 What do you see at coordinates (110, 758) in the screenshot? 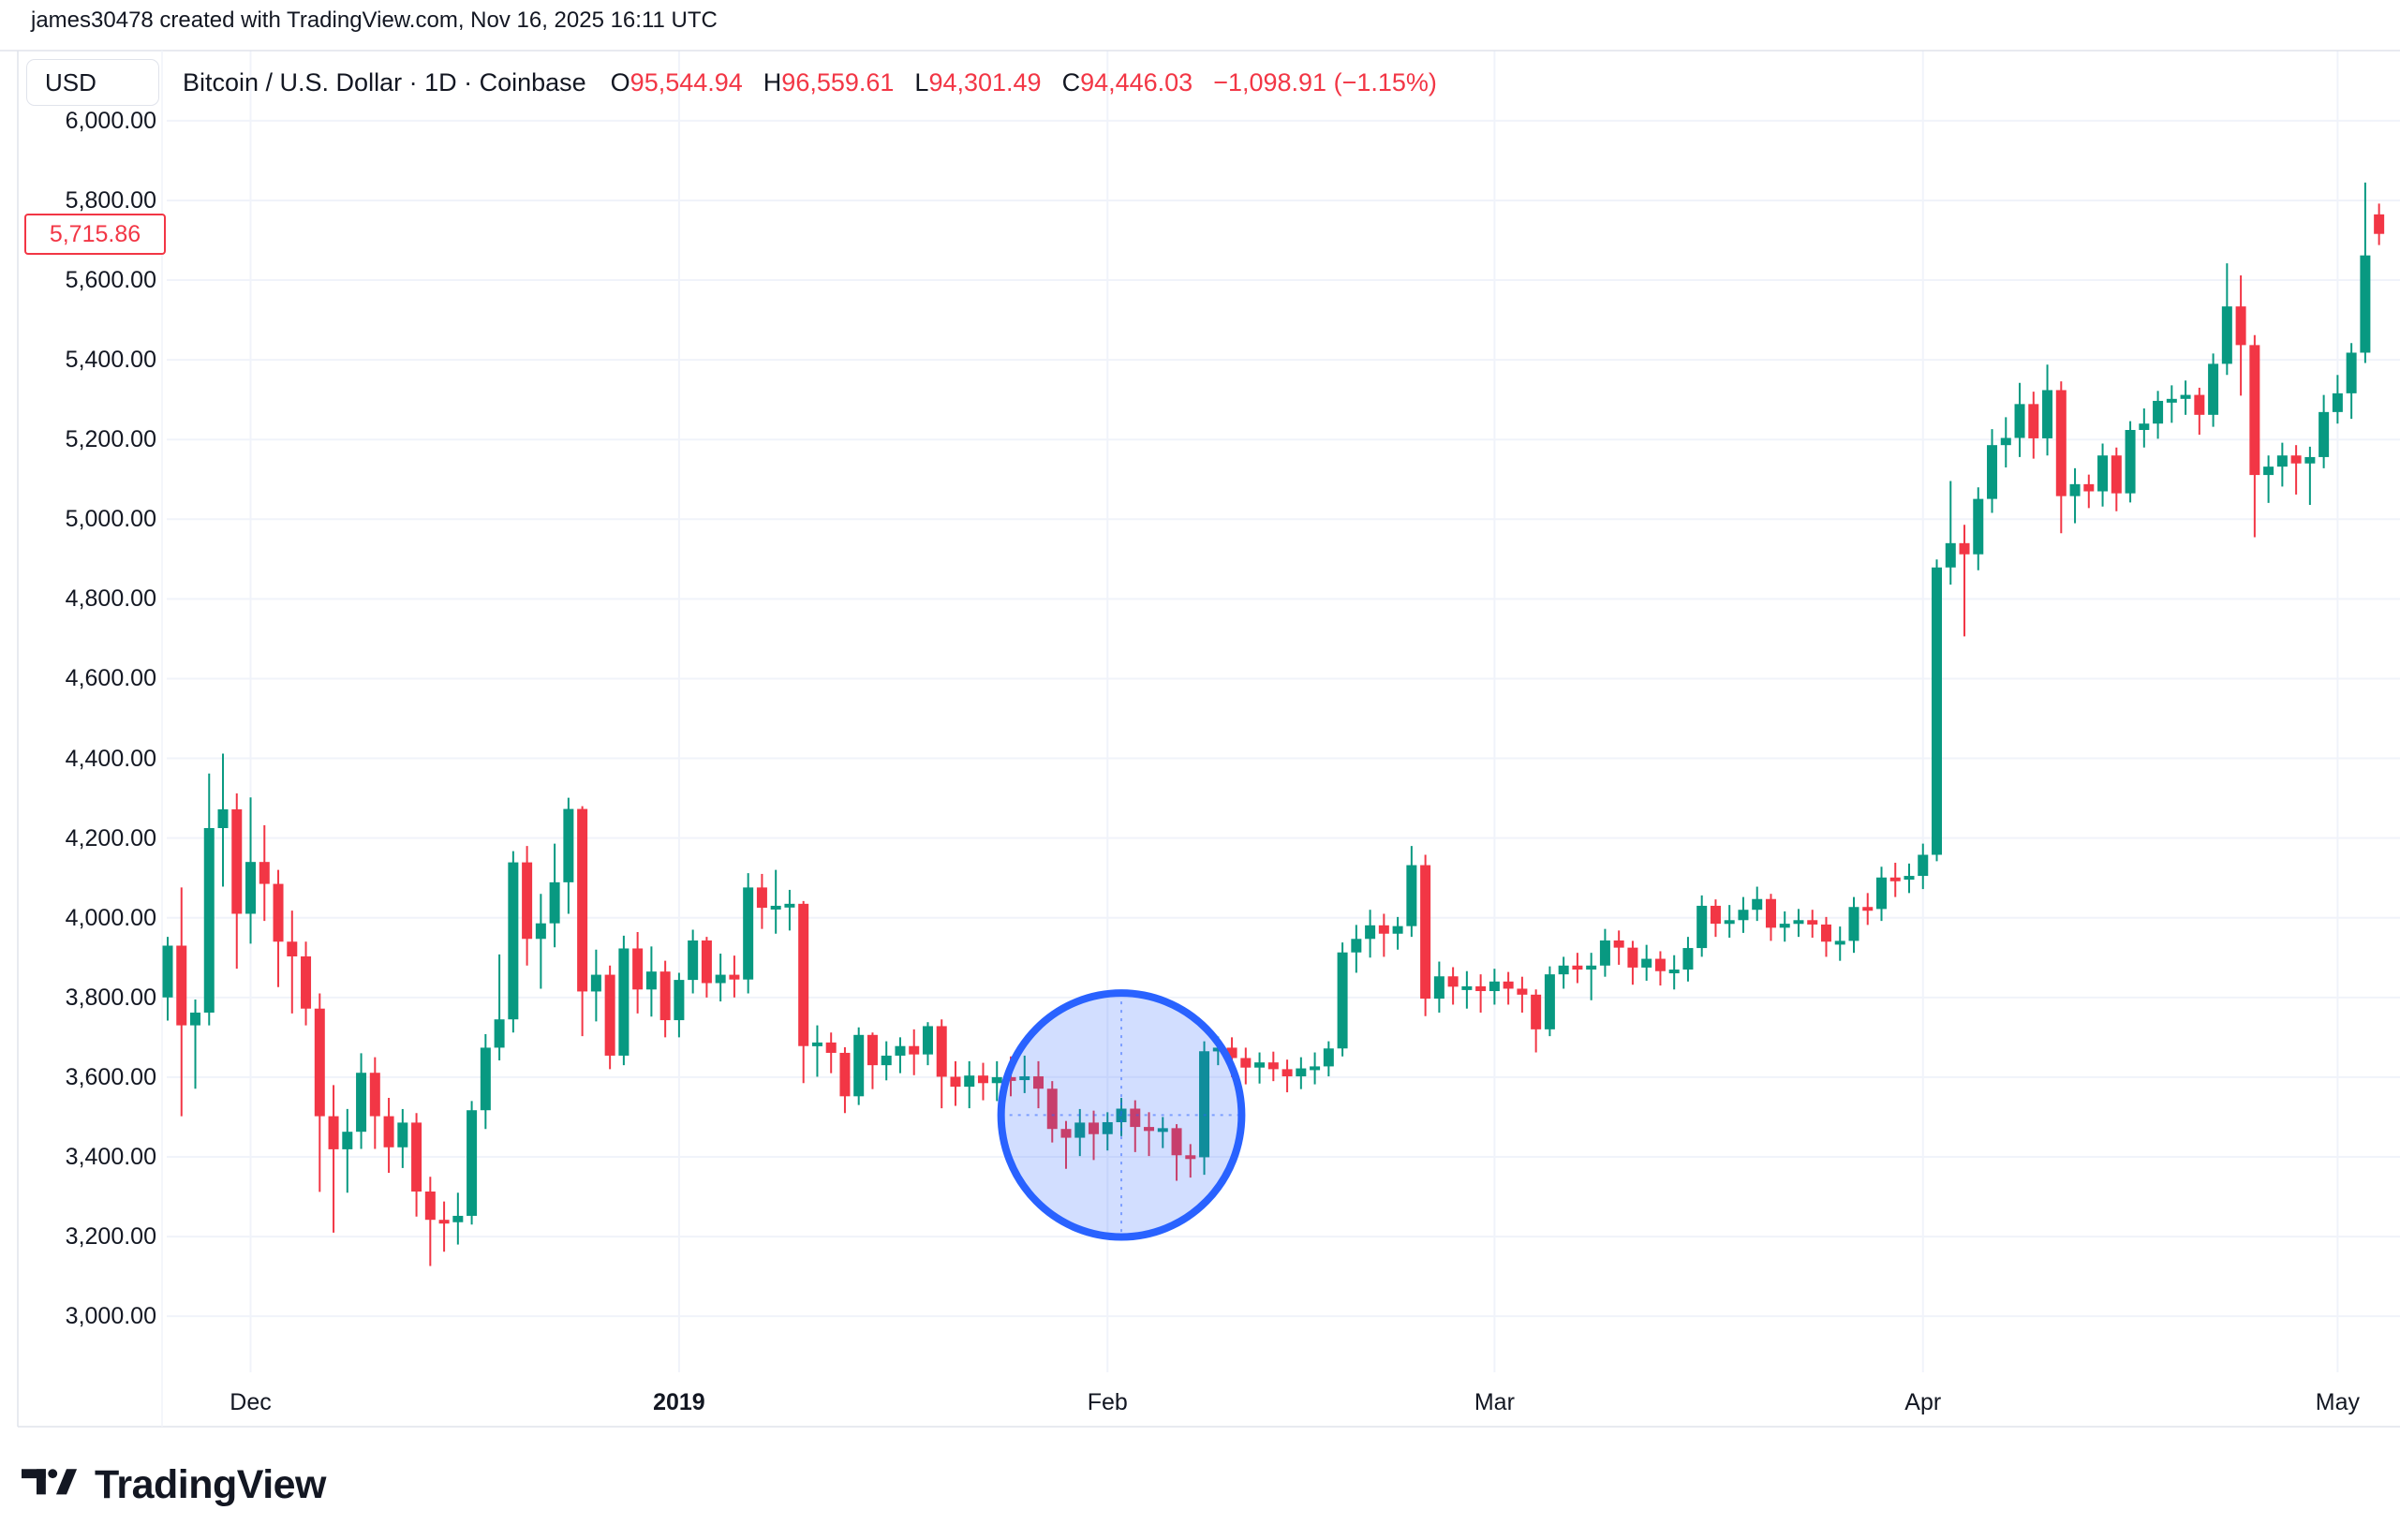
I see `price-axis-label: 4,400.00` at bounding box center [110, 758].